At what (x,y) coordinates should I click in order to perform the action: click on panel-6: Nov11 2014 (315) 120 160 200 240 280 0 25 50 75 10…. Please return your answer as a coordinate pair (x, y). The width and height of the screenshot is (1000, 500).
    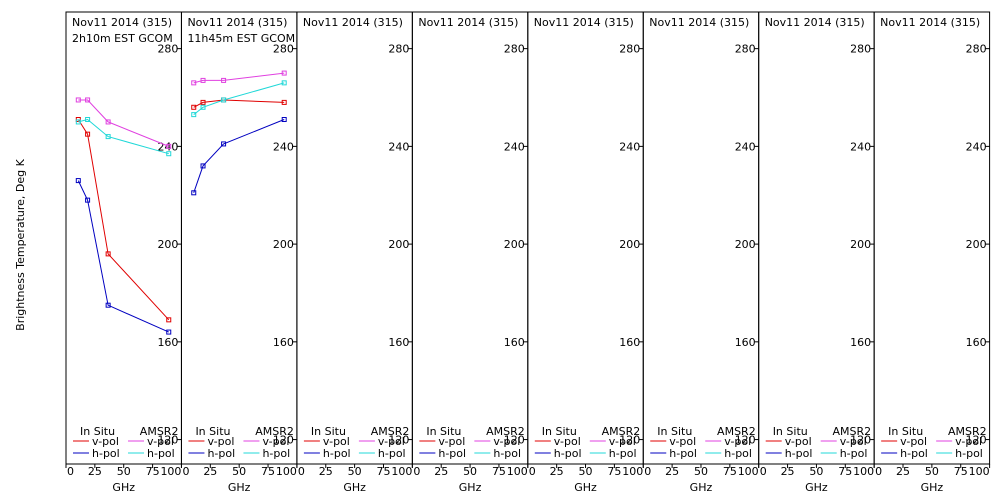
    Looking at the image, I should click on (701, 252).